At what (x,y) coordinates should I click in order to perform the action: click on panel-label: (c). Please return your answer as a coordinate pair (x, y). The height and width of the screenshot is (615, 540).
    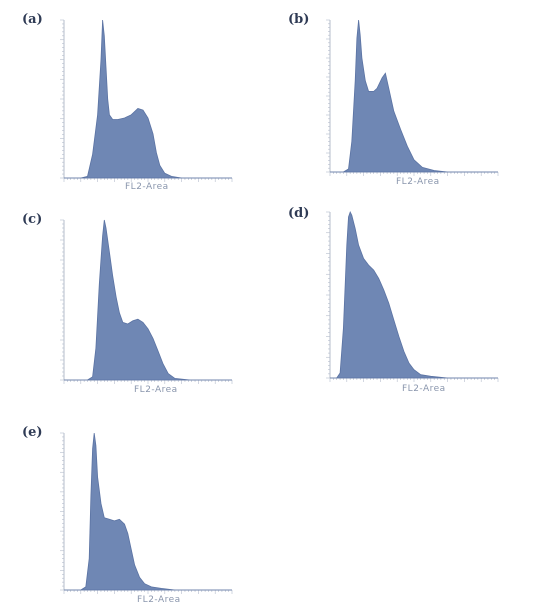
    Looking at the image, I should click on (32, 219).